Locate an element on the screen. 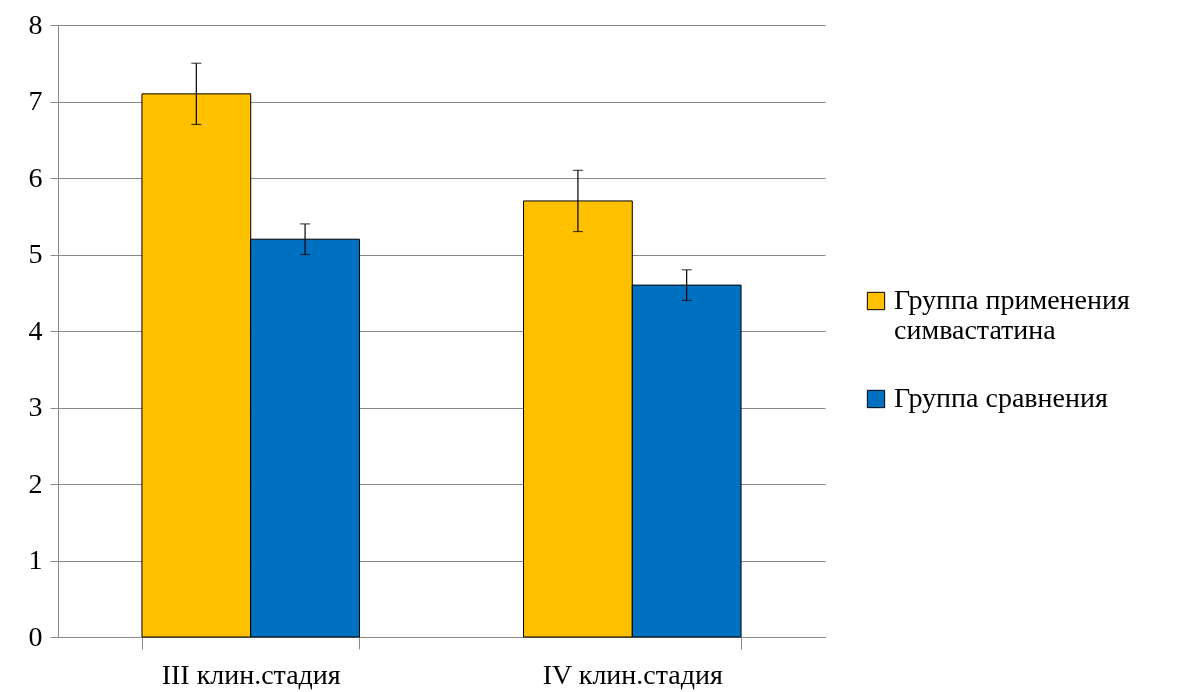 This screenshot has height=692, width=1201. y-tick-label: 7 is located at coordinates (35, 100).